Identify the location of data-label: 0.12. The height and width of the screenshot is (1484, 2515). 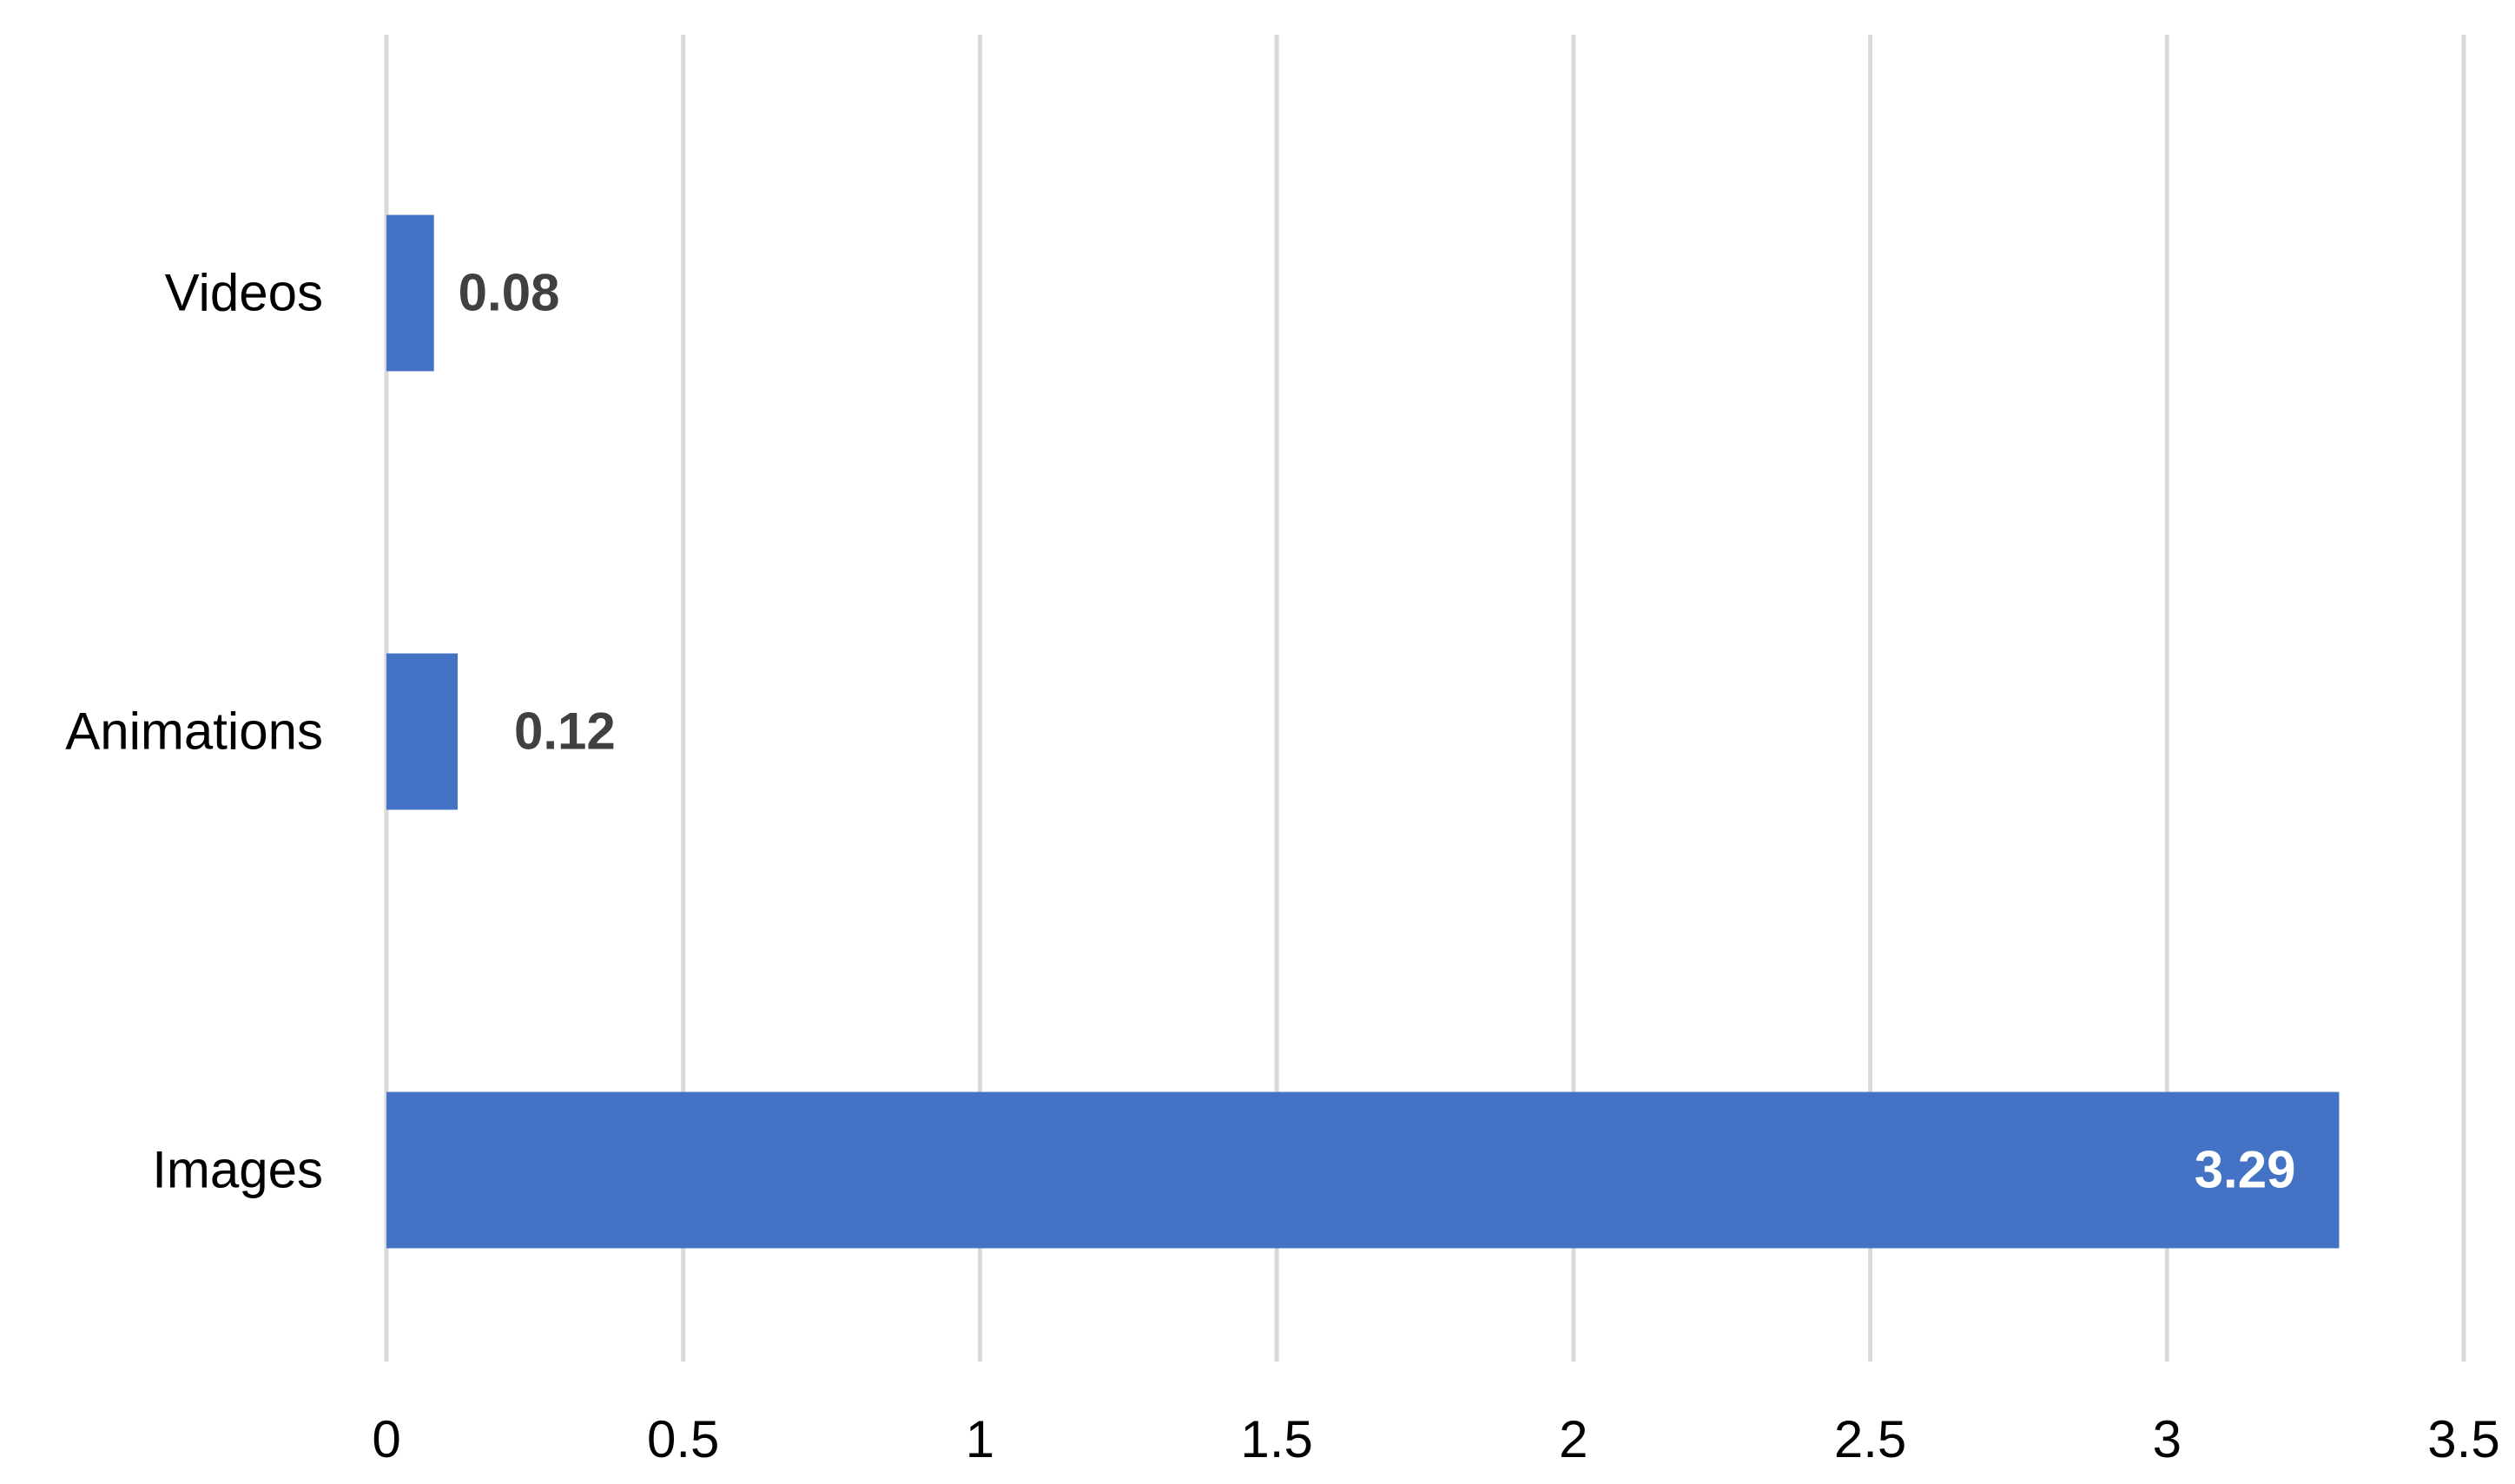
(565, 731).